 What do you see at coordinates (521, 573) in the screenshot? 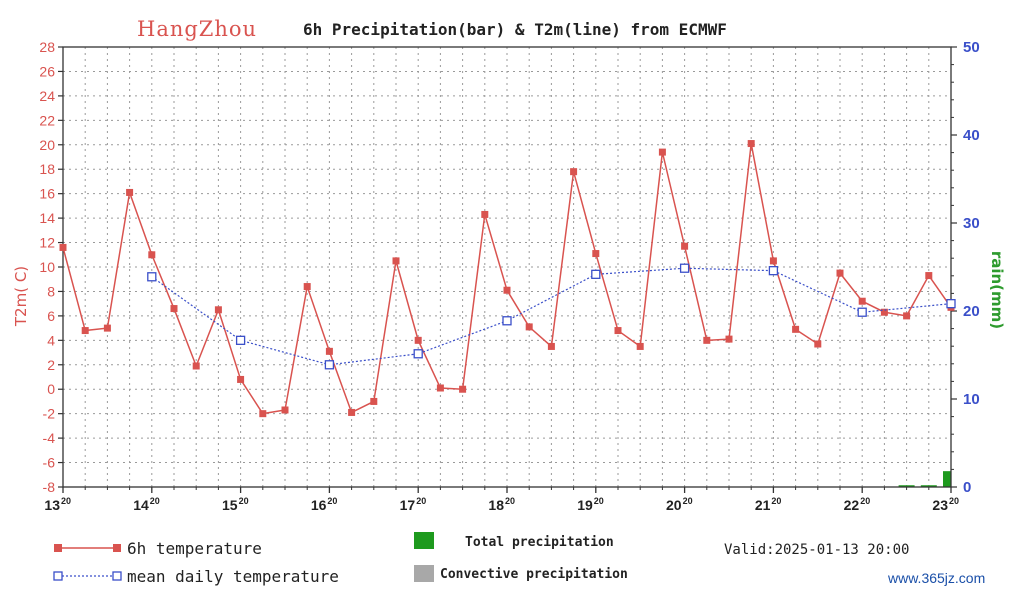
I see `legend-item-convective-precipitation: Convective precipitation` at bounding box center [521, 573].